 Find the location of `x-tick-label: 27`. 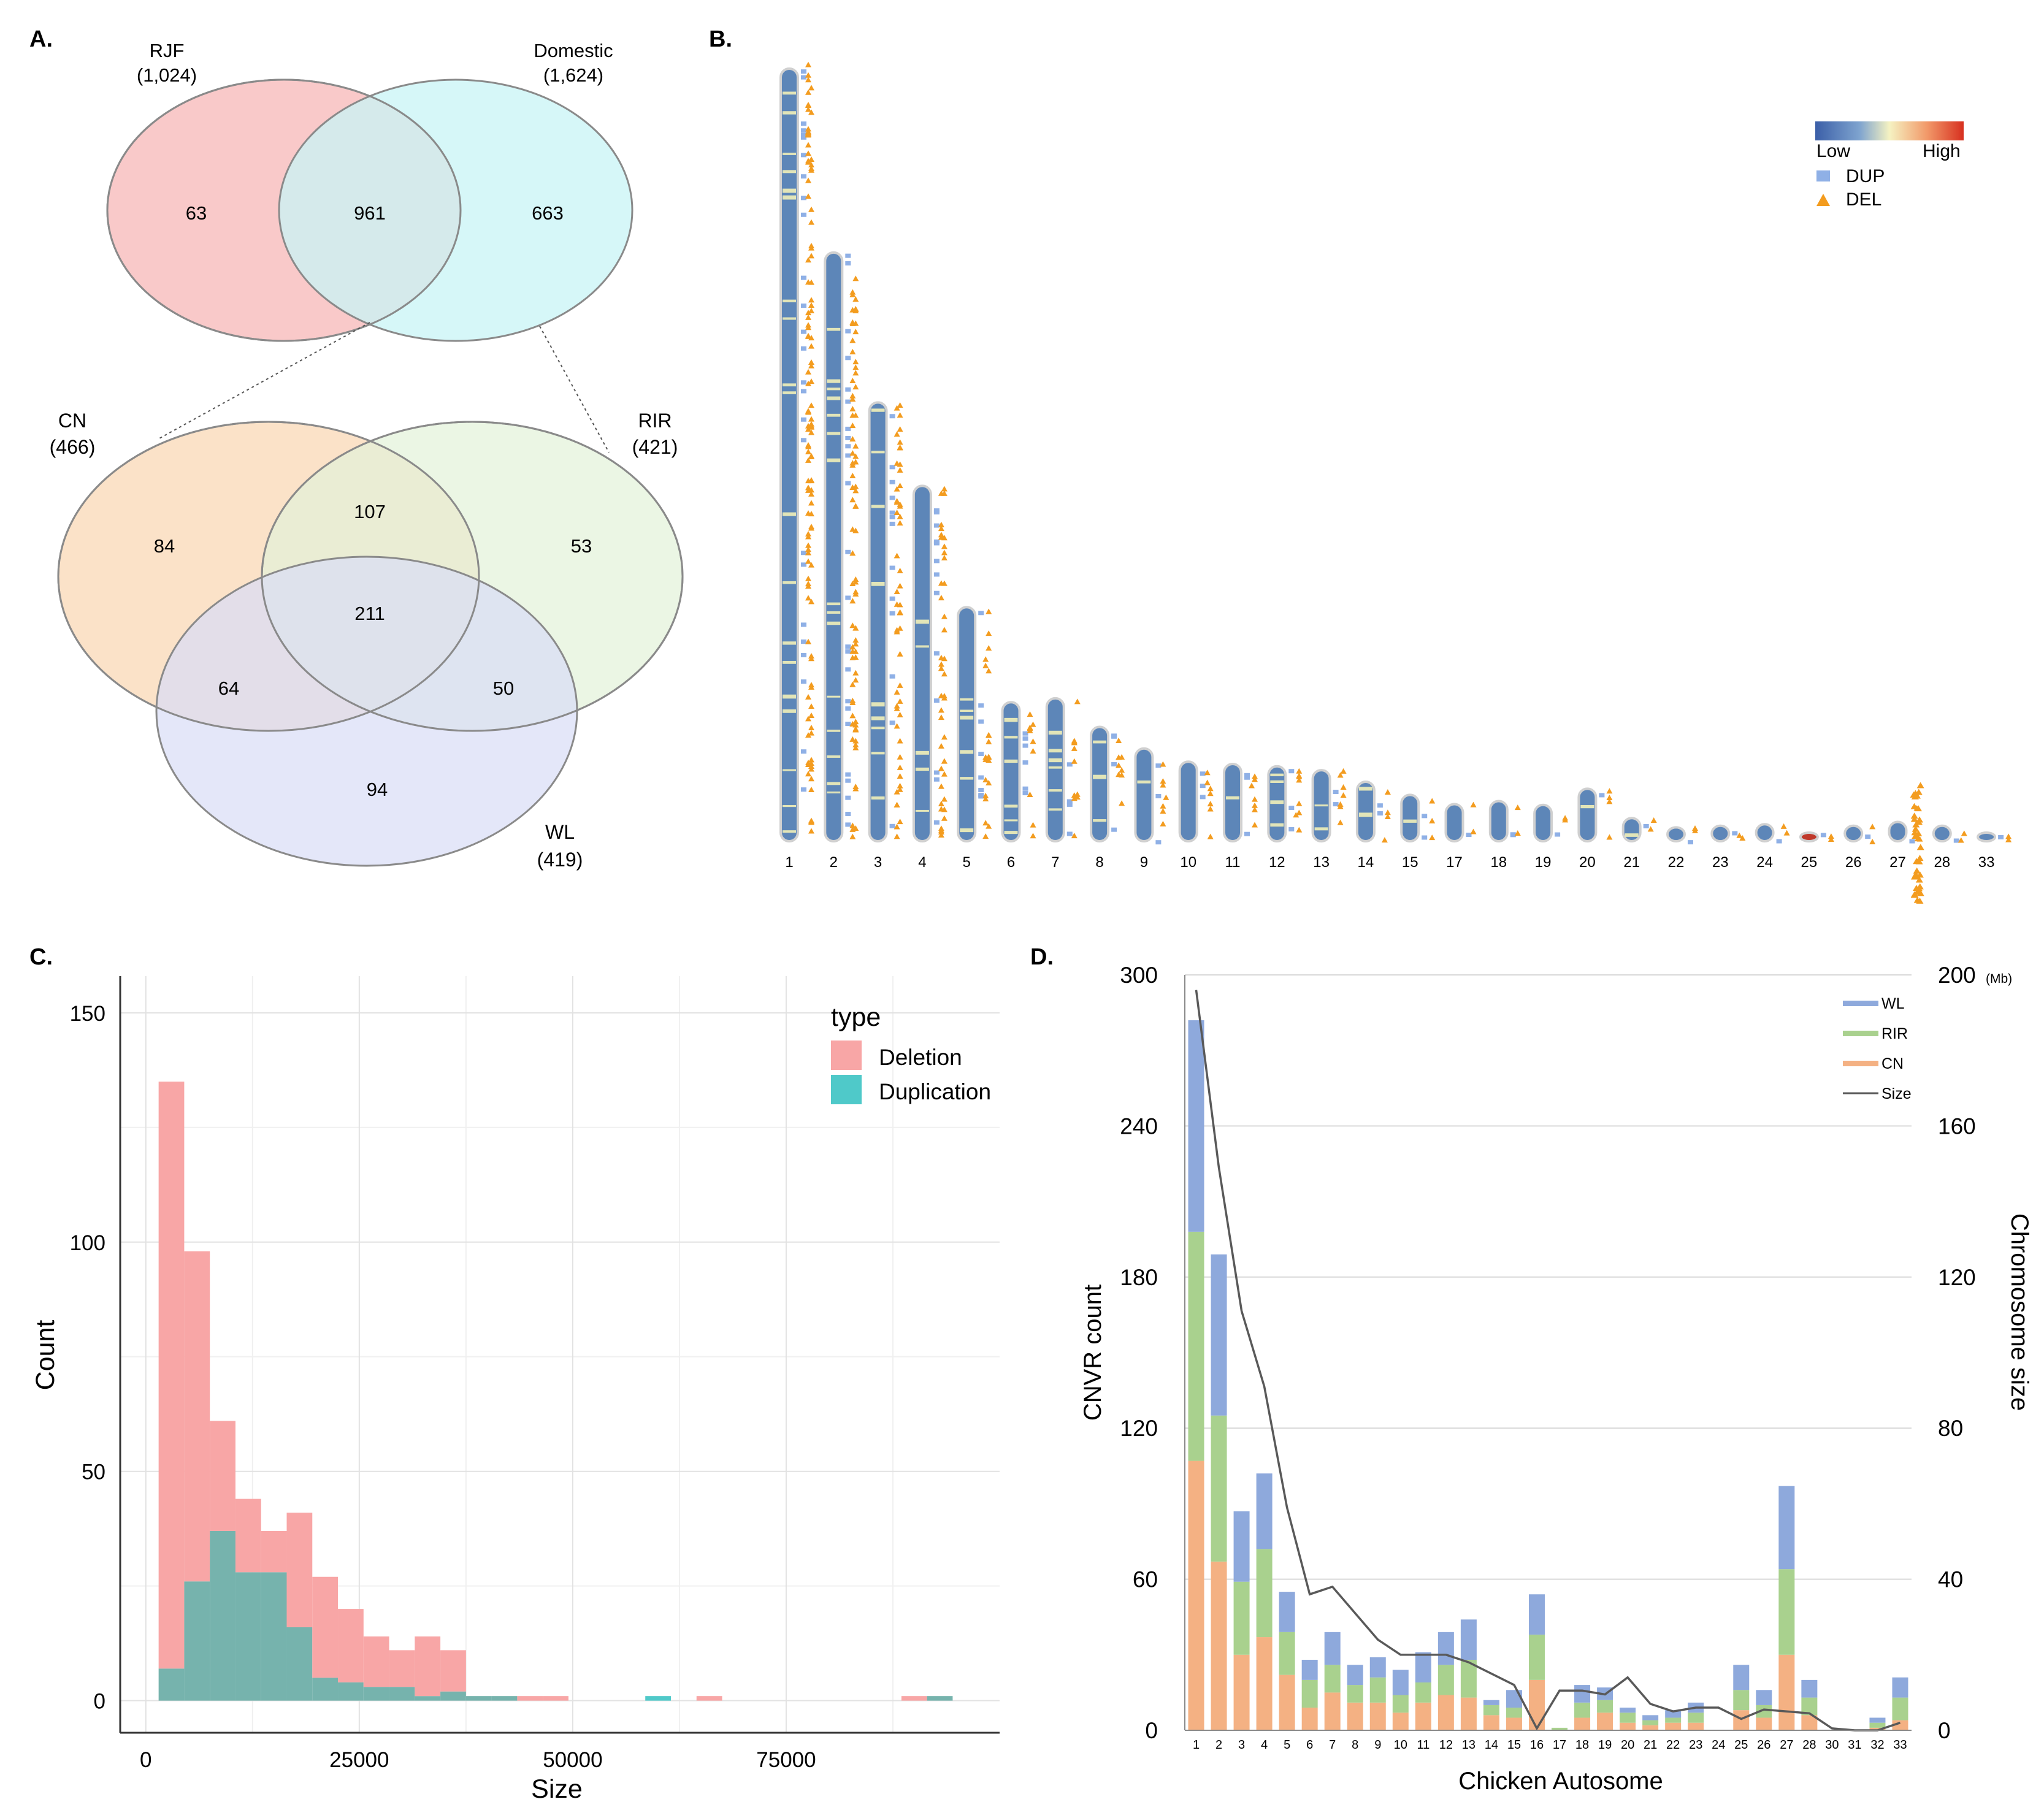

x-tick-label: 27 is located at coordinates (1787, 1745).